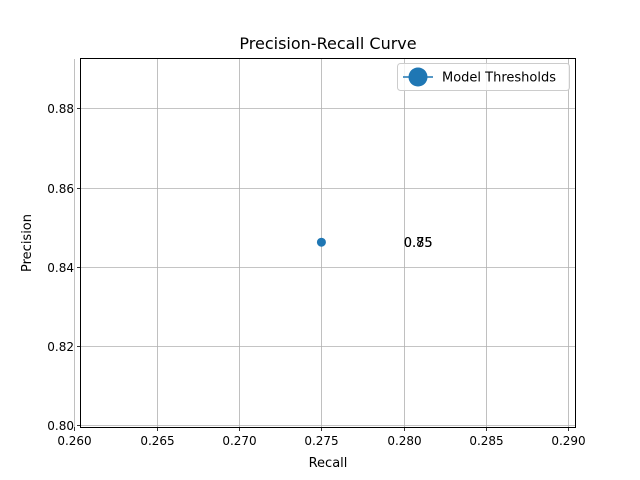  What do you see at coordinates (60, 109) in the screenshot?
I see `y-tick-label: 0.88` at bounding box center [60, 109].